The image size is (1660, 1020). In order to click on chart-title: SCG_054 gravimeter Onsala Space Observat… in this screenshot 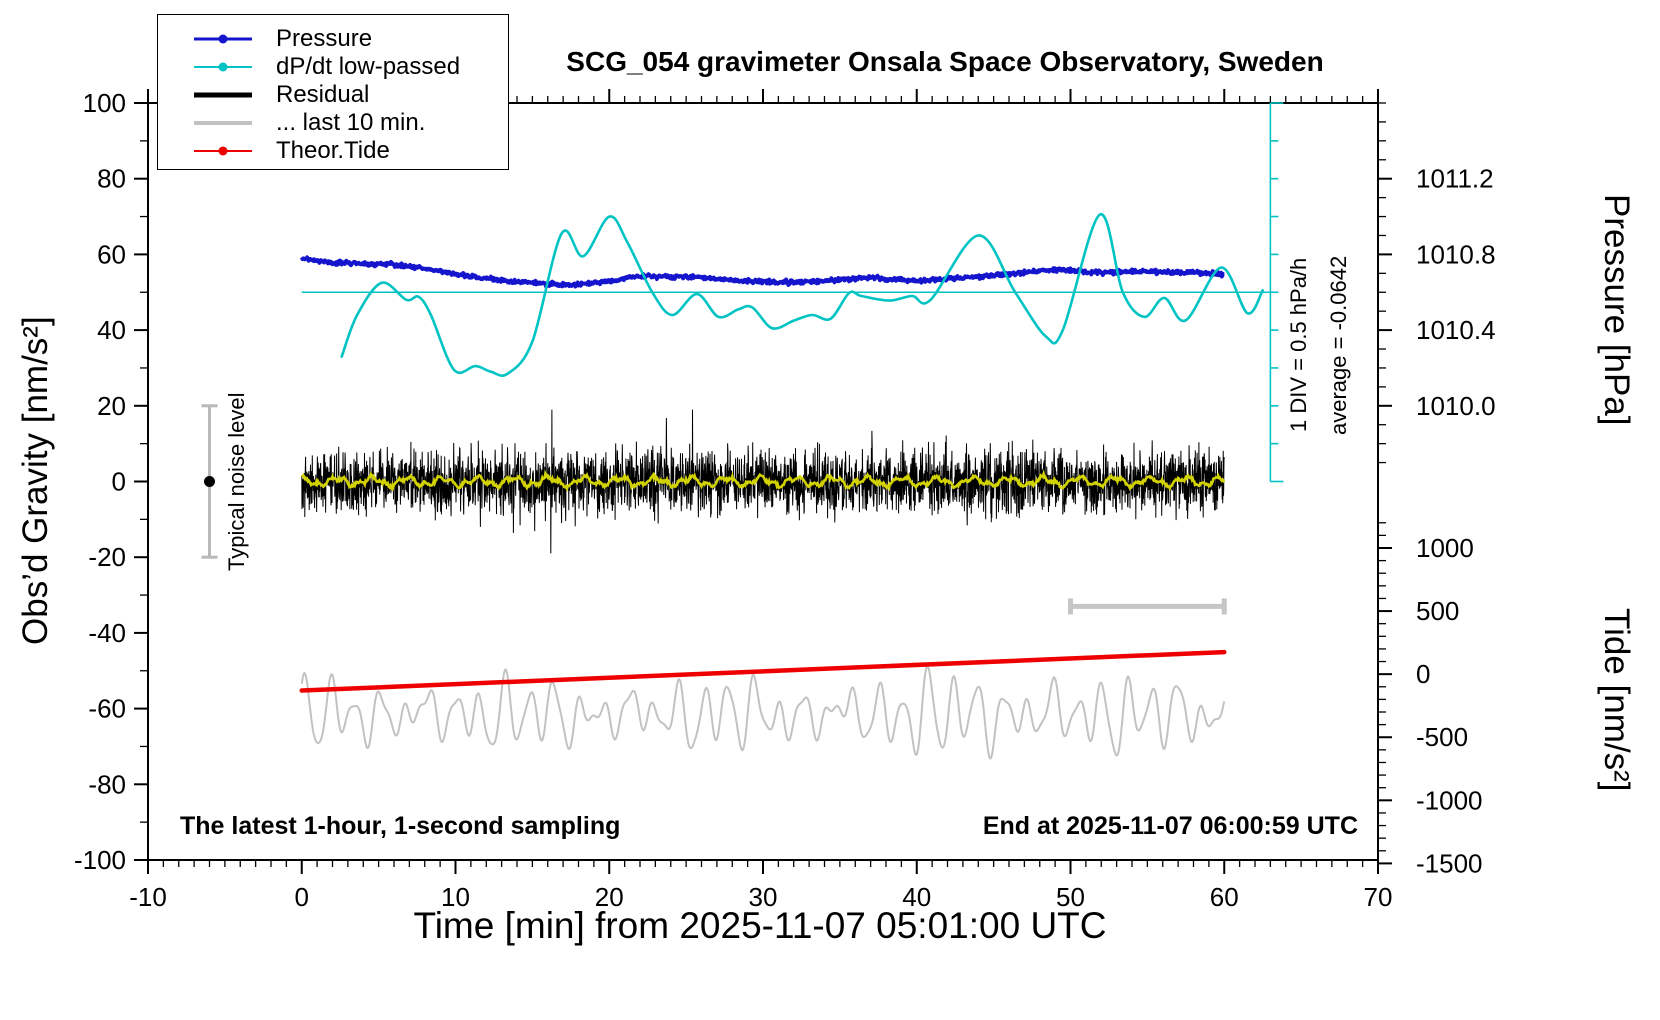, I will do `click(945, 61)`.